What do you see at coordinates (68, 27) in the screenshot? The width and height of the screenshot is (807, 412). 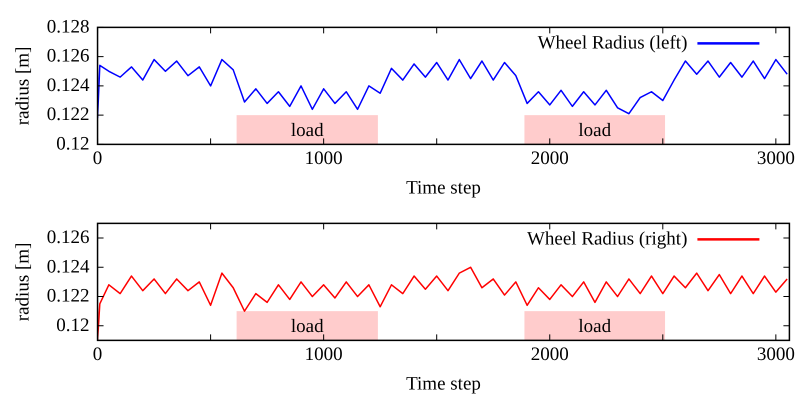 I see `y-tick-label: 0.128` at bounding box center [68, 27].